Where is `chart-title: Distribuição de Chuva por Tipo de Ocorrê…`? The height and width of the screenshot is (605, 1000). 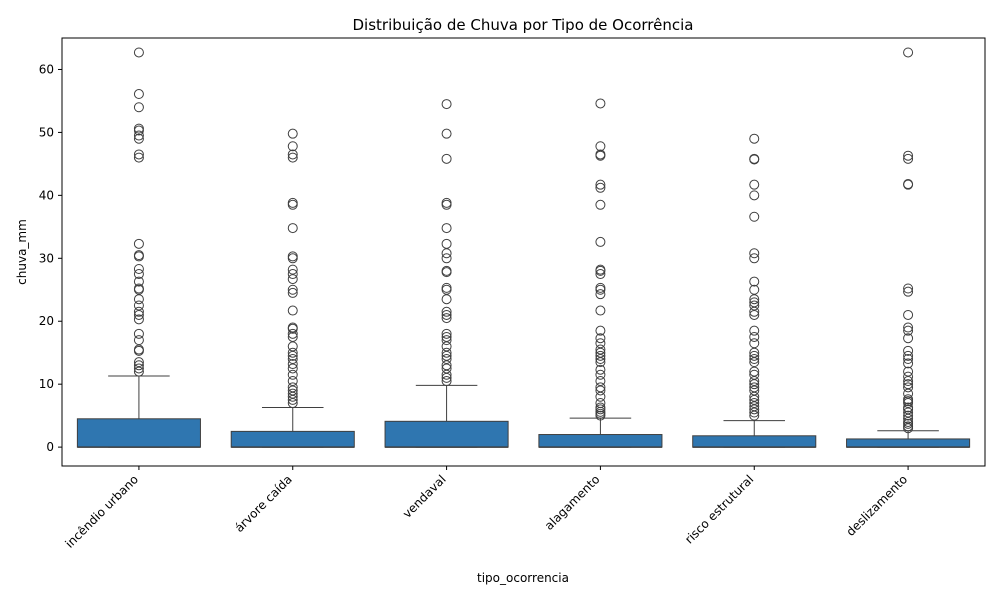
chart-title: Distribuição de Chuva por Tipo de Ocorrê… is located at coordinates (523, 25).